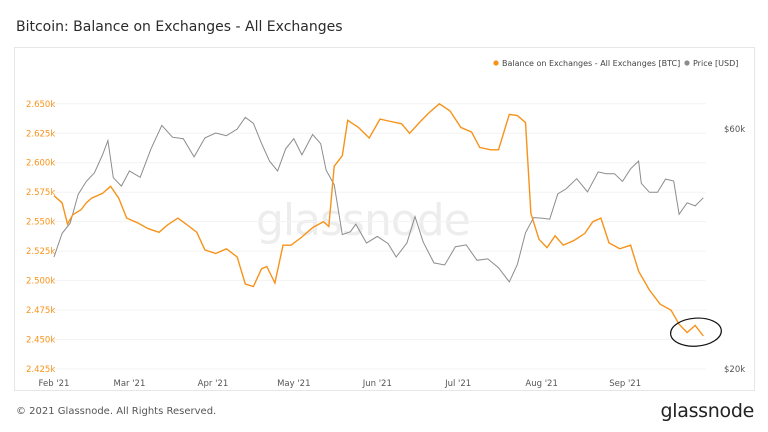 The width and height of the screenshot is (768, 432). What do you see at coordinates (40, 223) in the screenshot?
I see `y-tick-label: 2.550k` at bounding box center [40, 223].